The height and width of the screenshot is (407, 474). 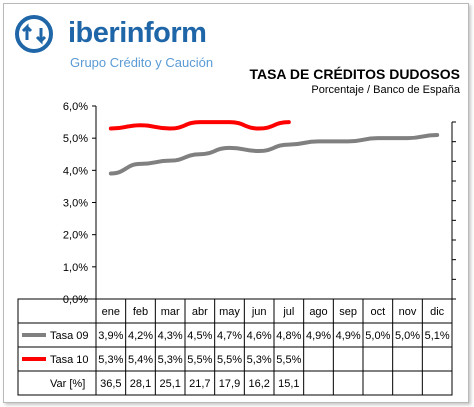 What do you see at coordinates (142, 62) in the screenshot?
I see `brand-tagline: Grupo Crédito y Caución` at bounding box center [142, 62].